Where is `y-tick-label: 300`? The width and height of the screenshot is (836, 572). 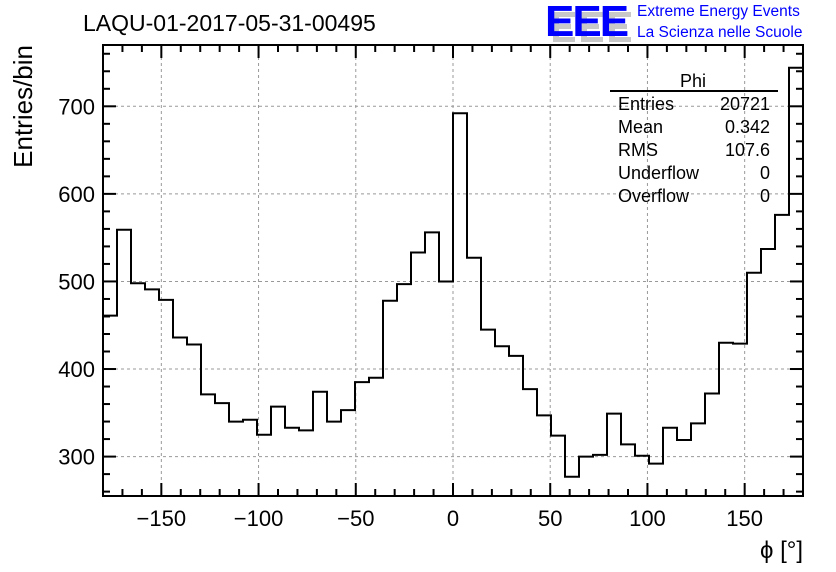 y-tick-label: 300 is located at coordinates (76, 457).